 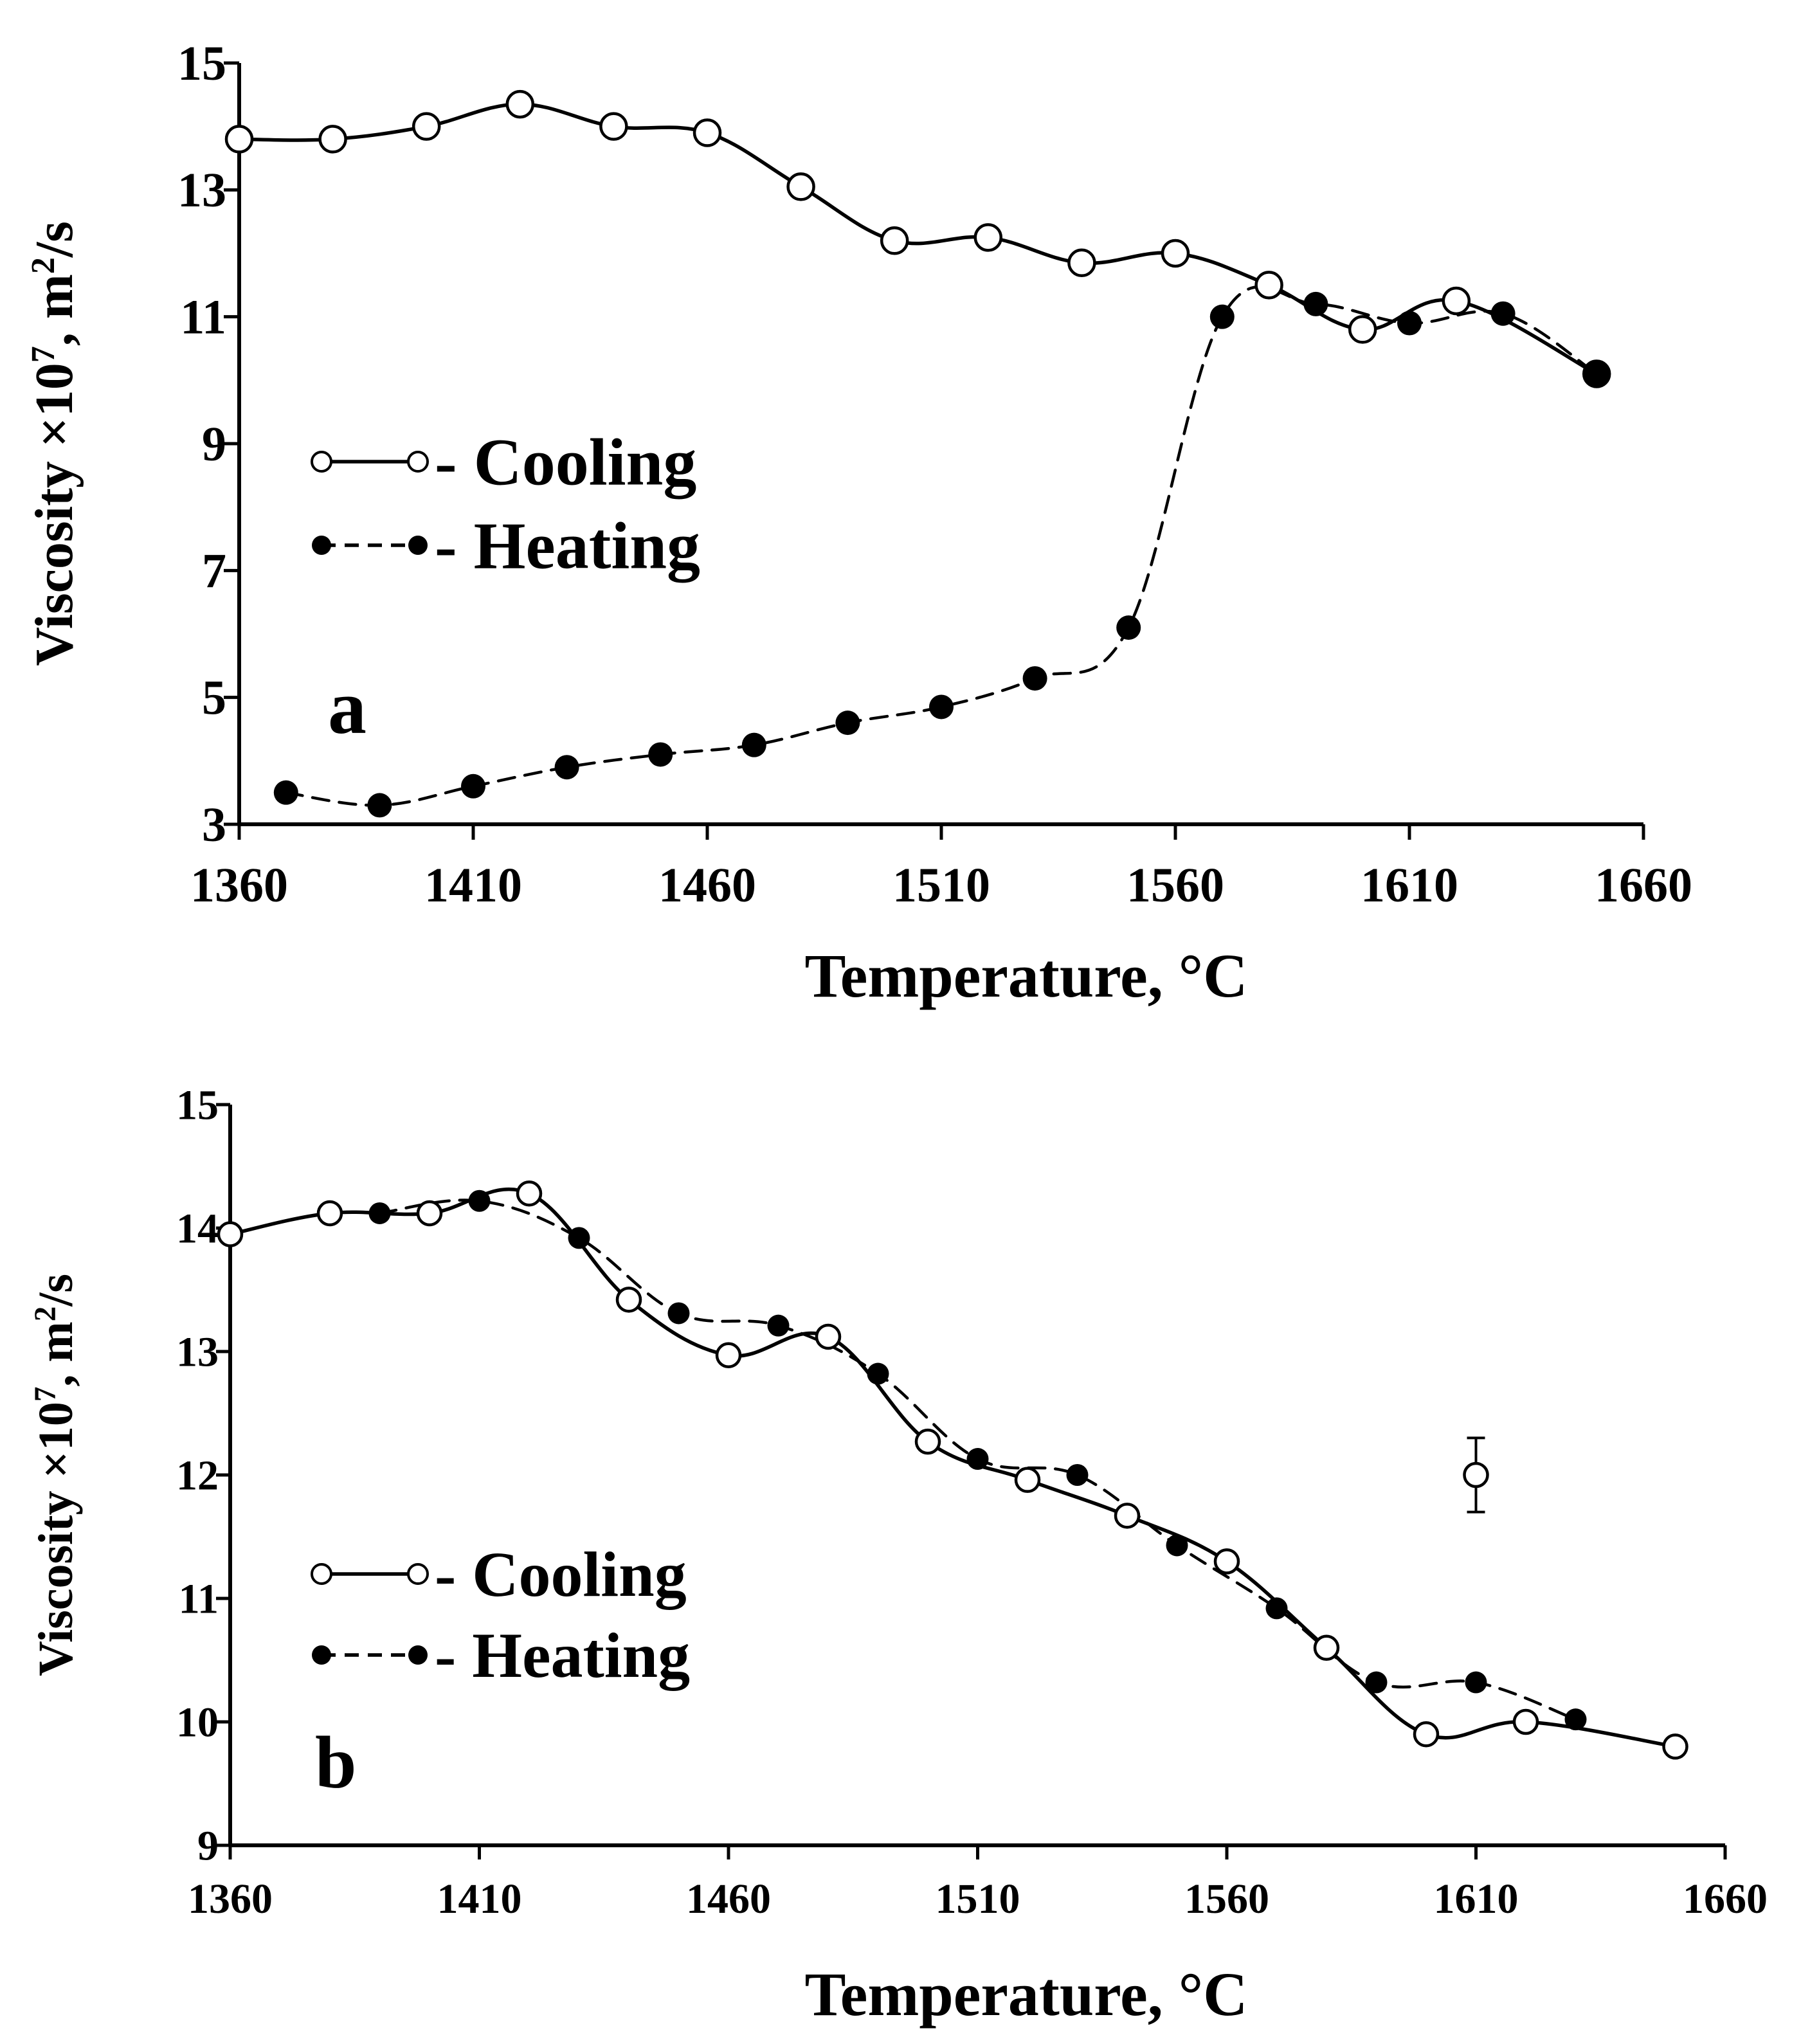 I want to click on error-bar-point, so click(x=1476, y=1474).